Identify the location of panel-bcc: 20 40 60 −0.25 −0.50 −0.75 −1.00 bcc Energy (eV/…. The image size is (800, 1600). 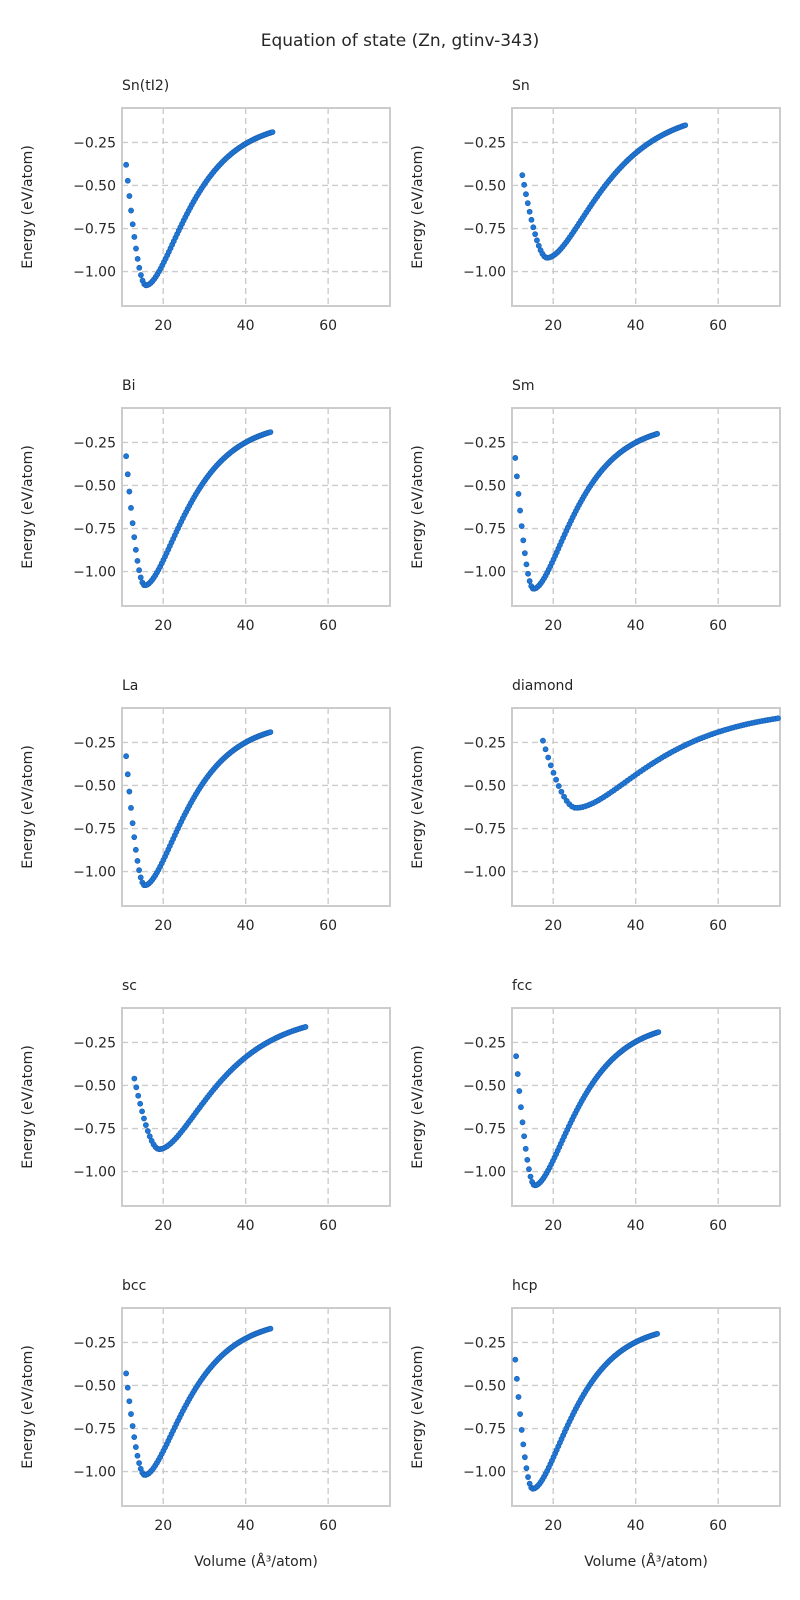
(205, 1424).